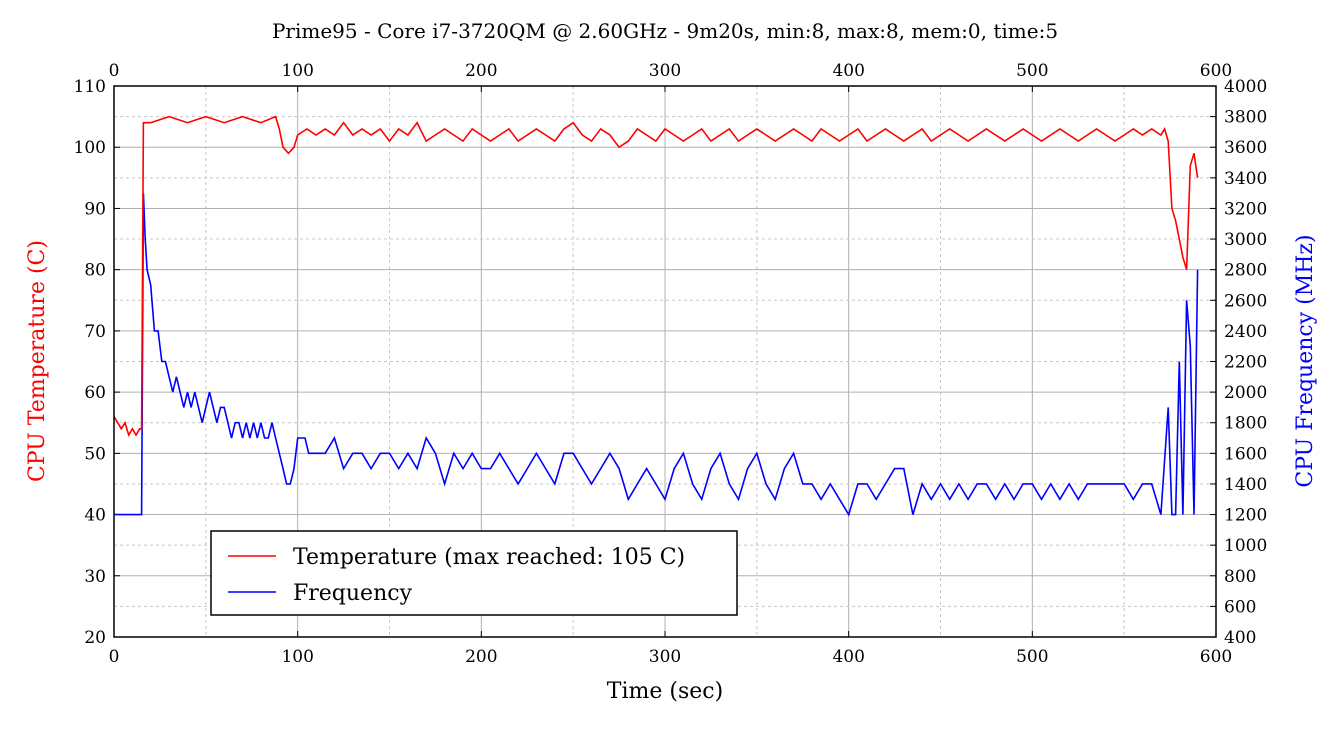 The image size is (1340, 730). I want to click on x-tick-label-top: 200, so click(481, 71).